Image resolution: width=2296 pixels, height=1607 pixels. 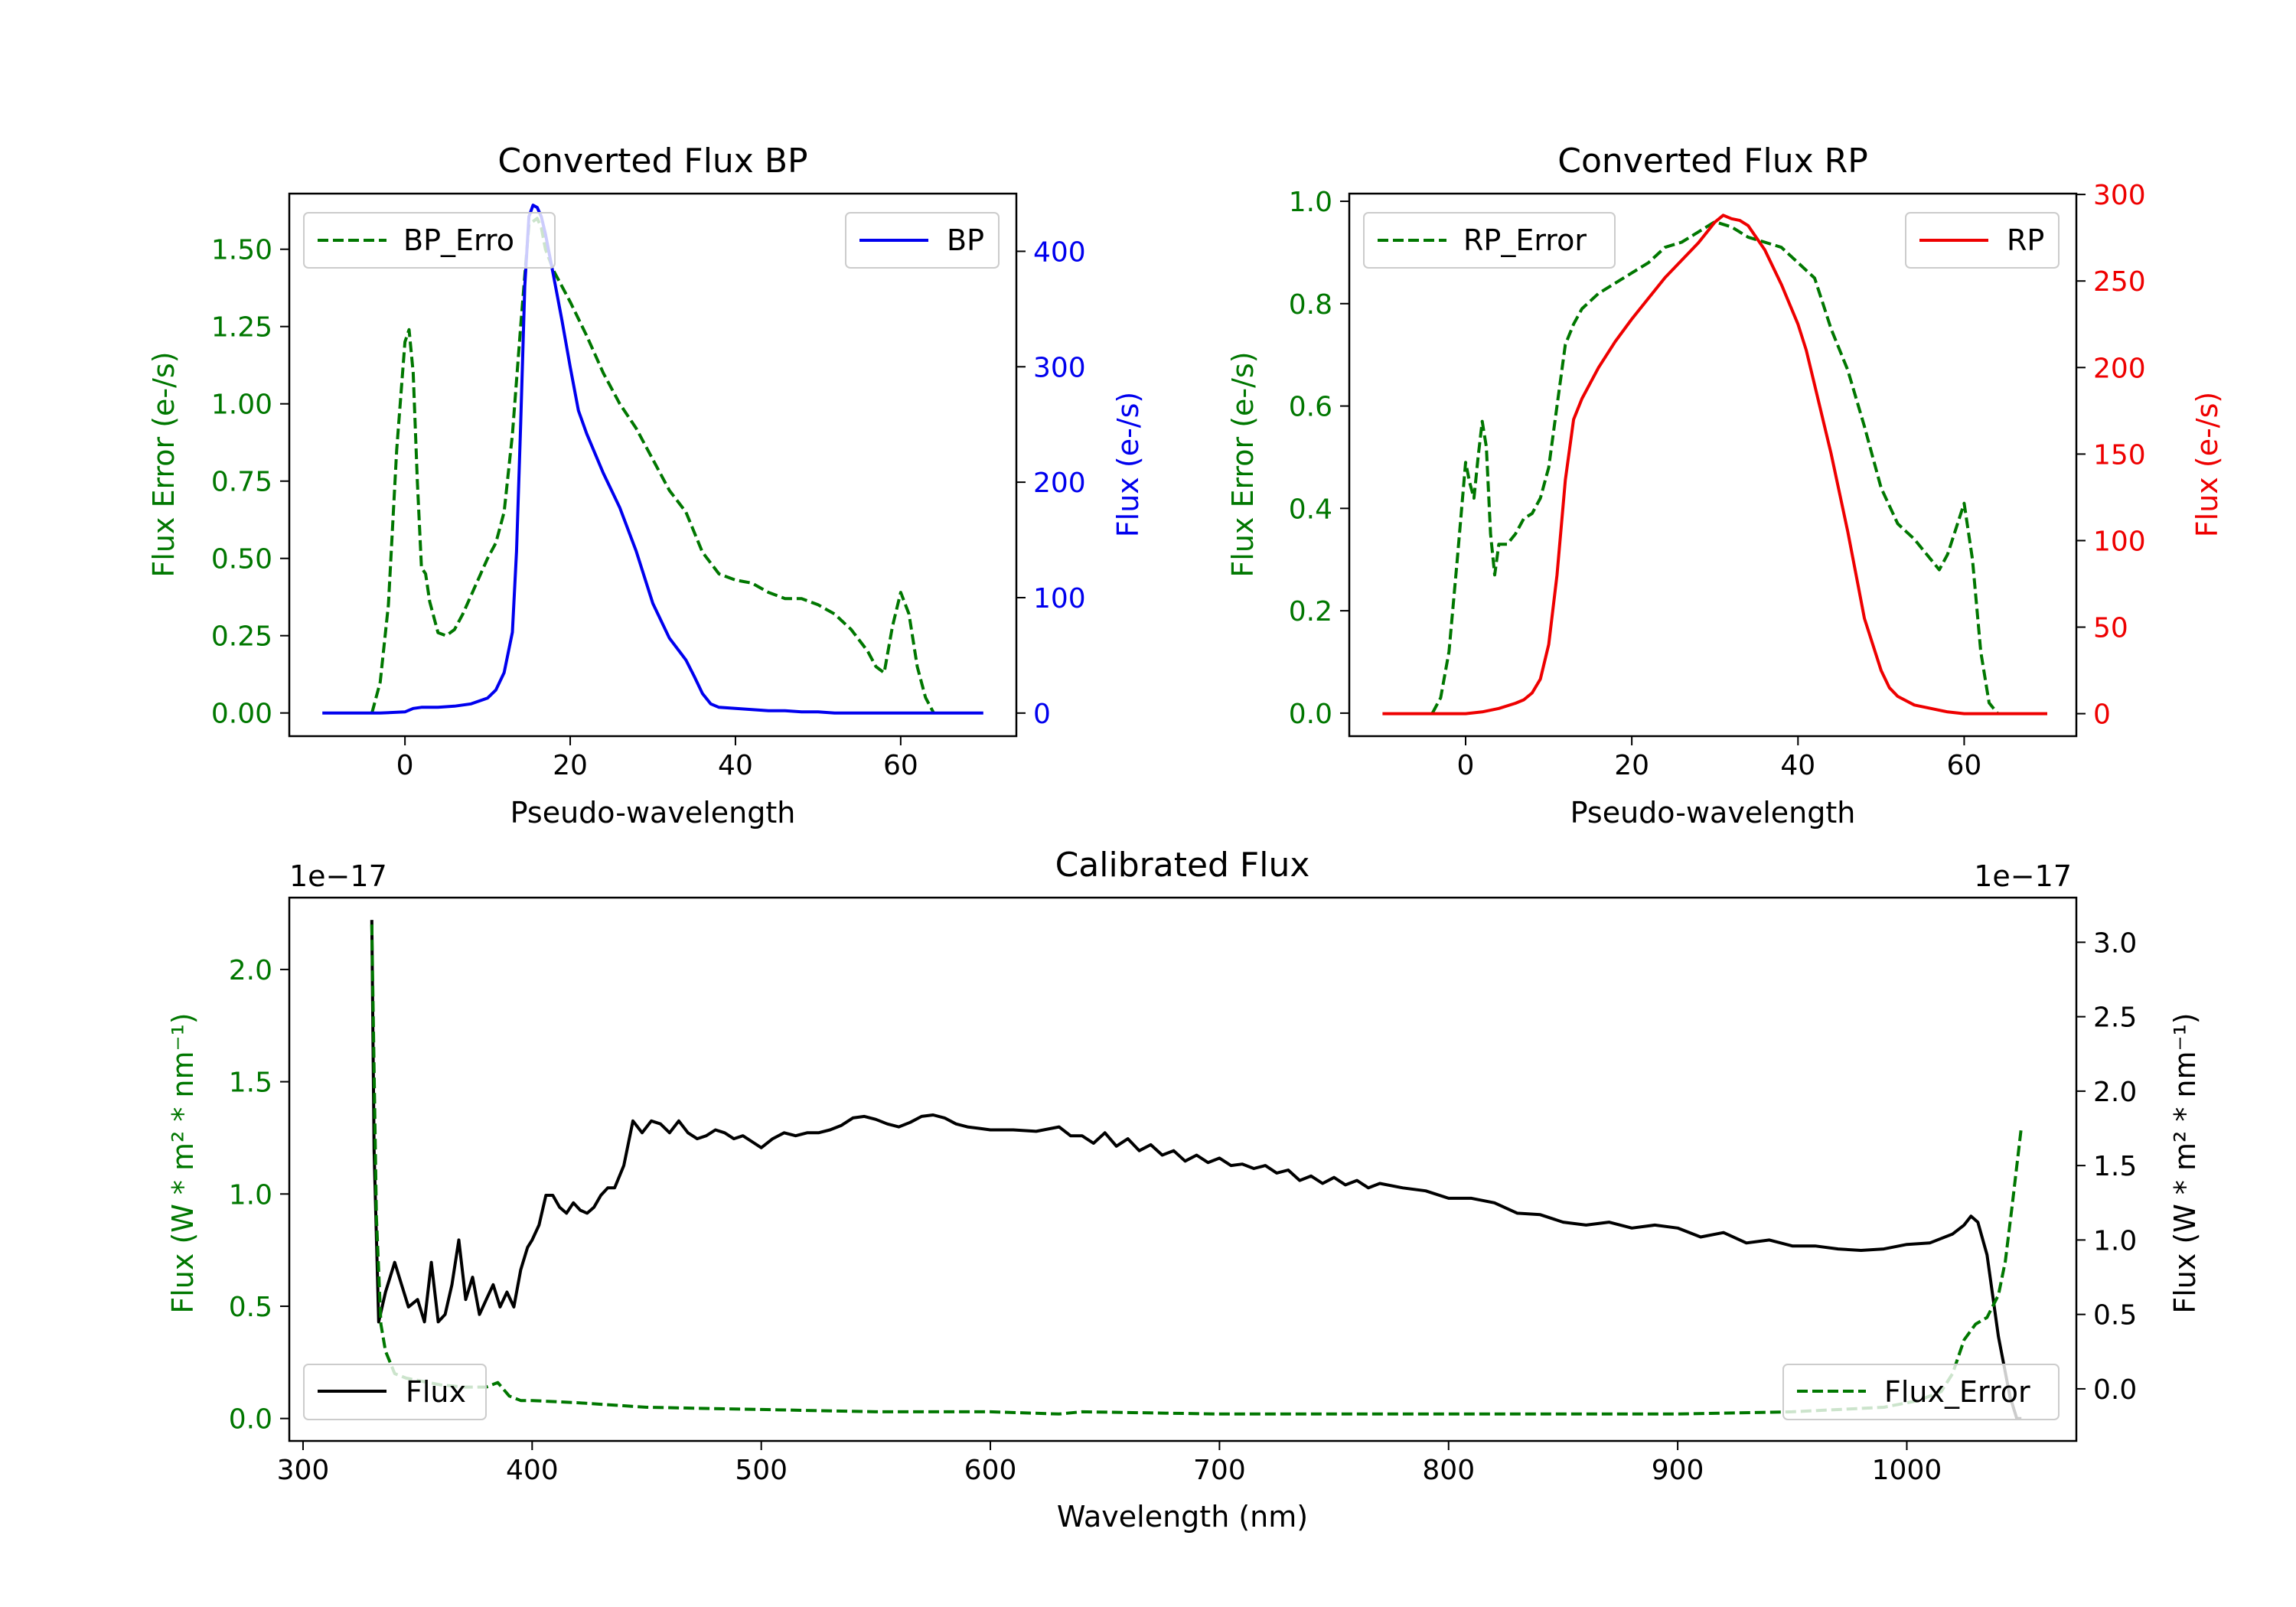 What do you see at coordinates (1907, 1470) in the screenshot?
I see `x-tick-label: 1000` at bounding box center [1907, 1470].